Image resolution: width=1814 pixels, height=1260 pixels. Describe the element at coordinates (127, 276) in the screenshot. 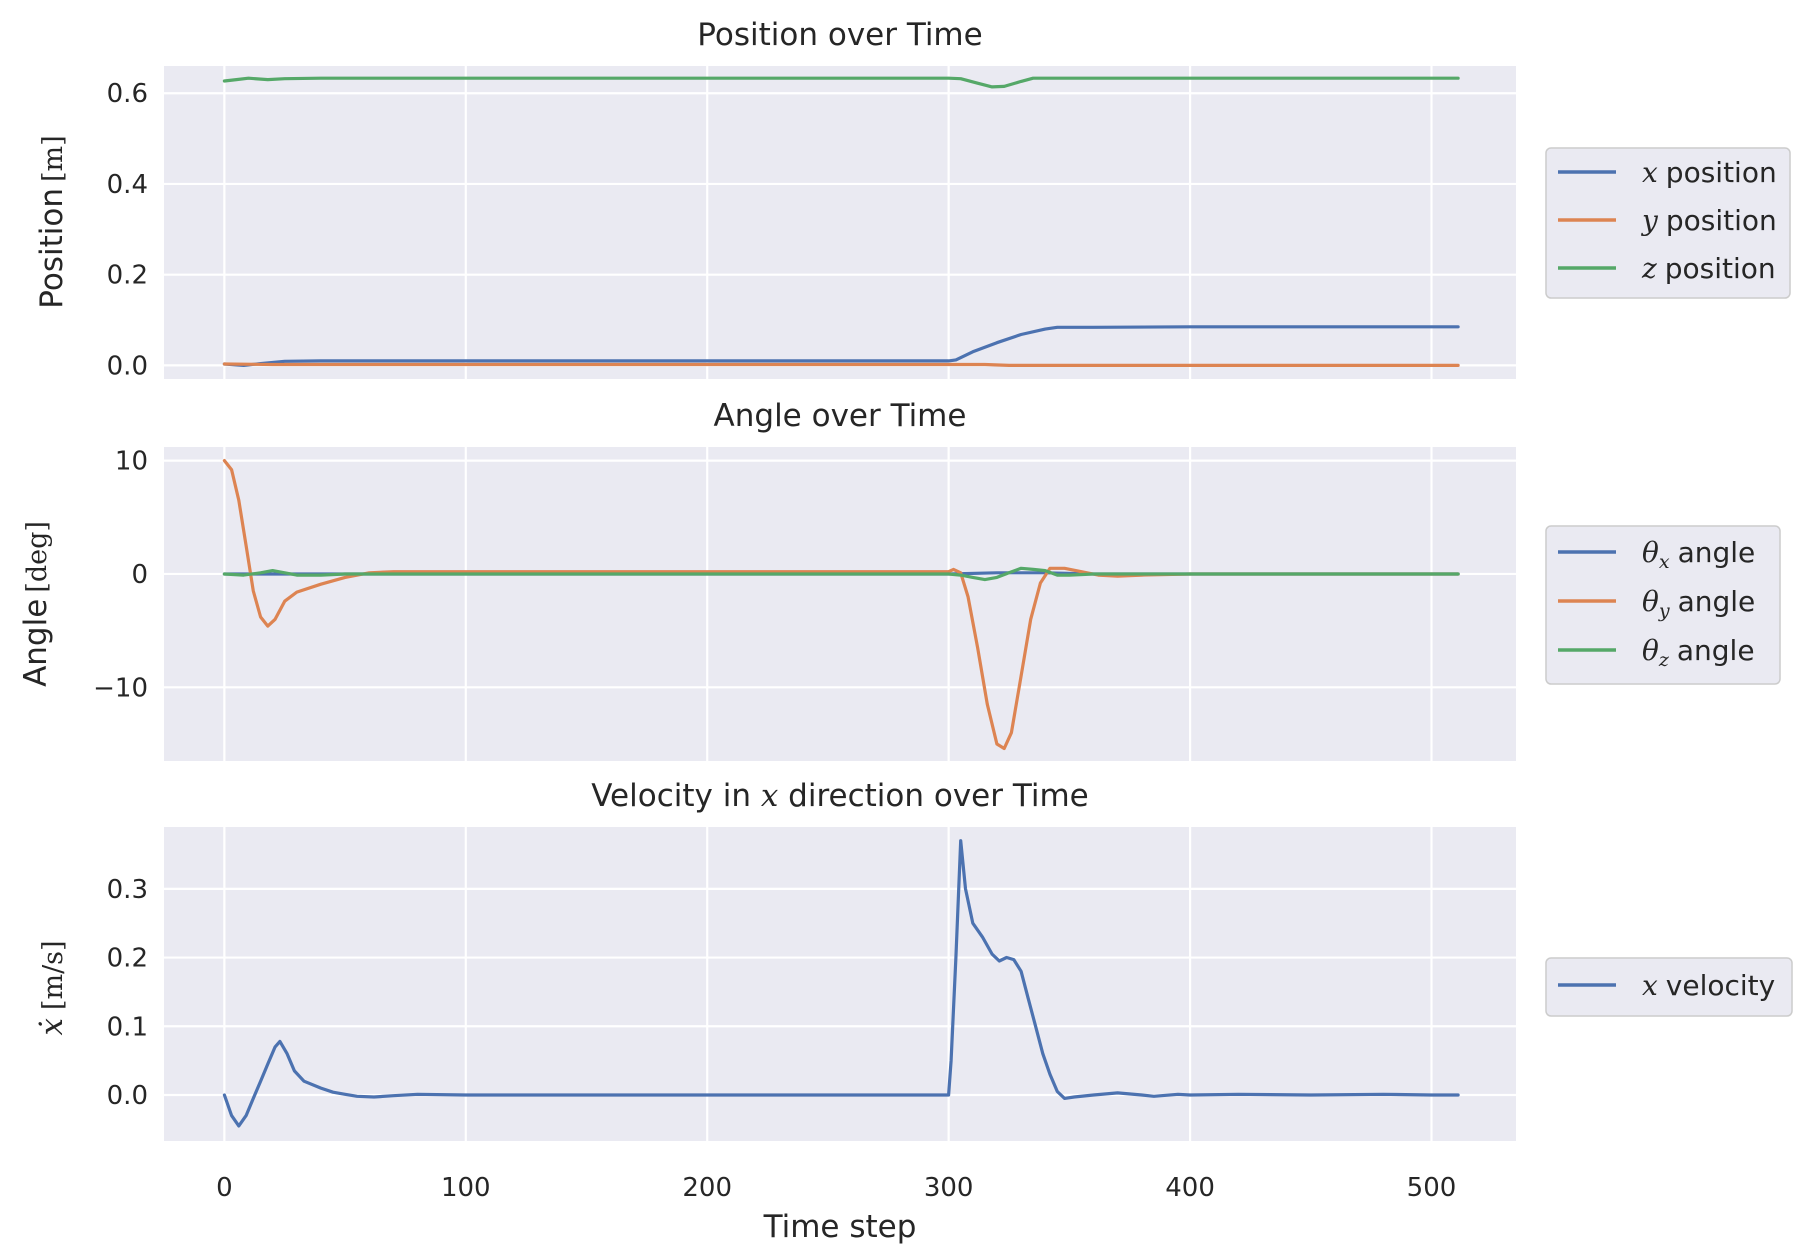

I see `position-ytick-label-1: 0.2` at that location.